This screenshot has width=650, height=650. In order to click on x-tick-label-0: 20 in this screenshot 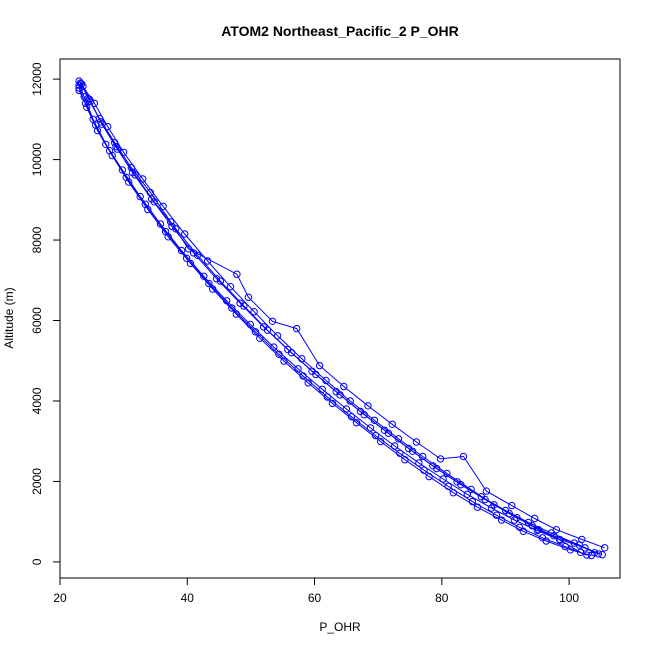, I will do `click(60, 598)`.